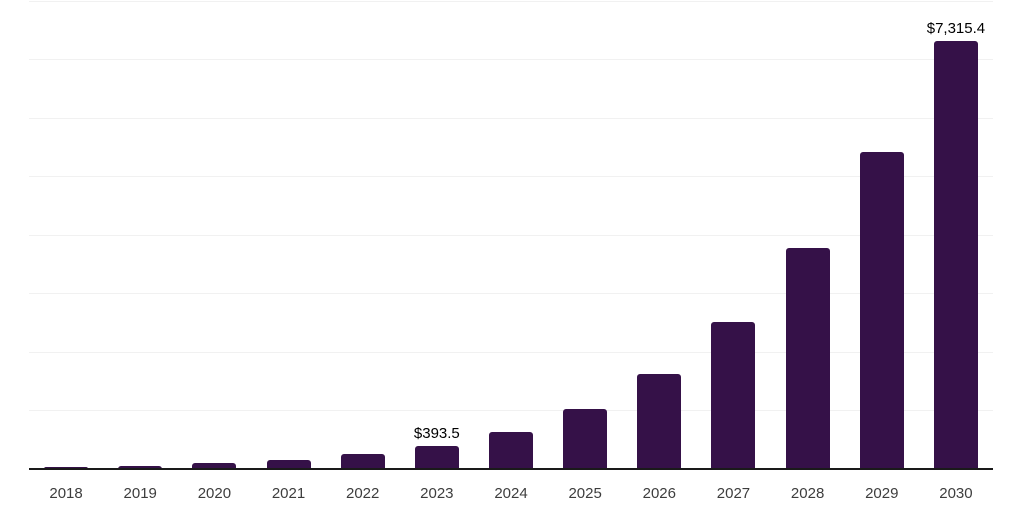  I want to click on x-tick-label-2018: 2018, so click(66, 493).